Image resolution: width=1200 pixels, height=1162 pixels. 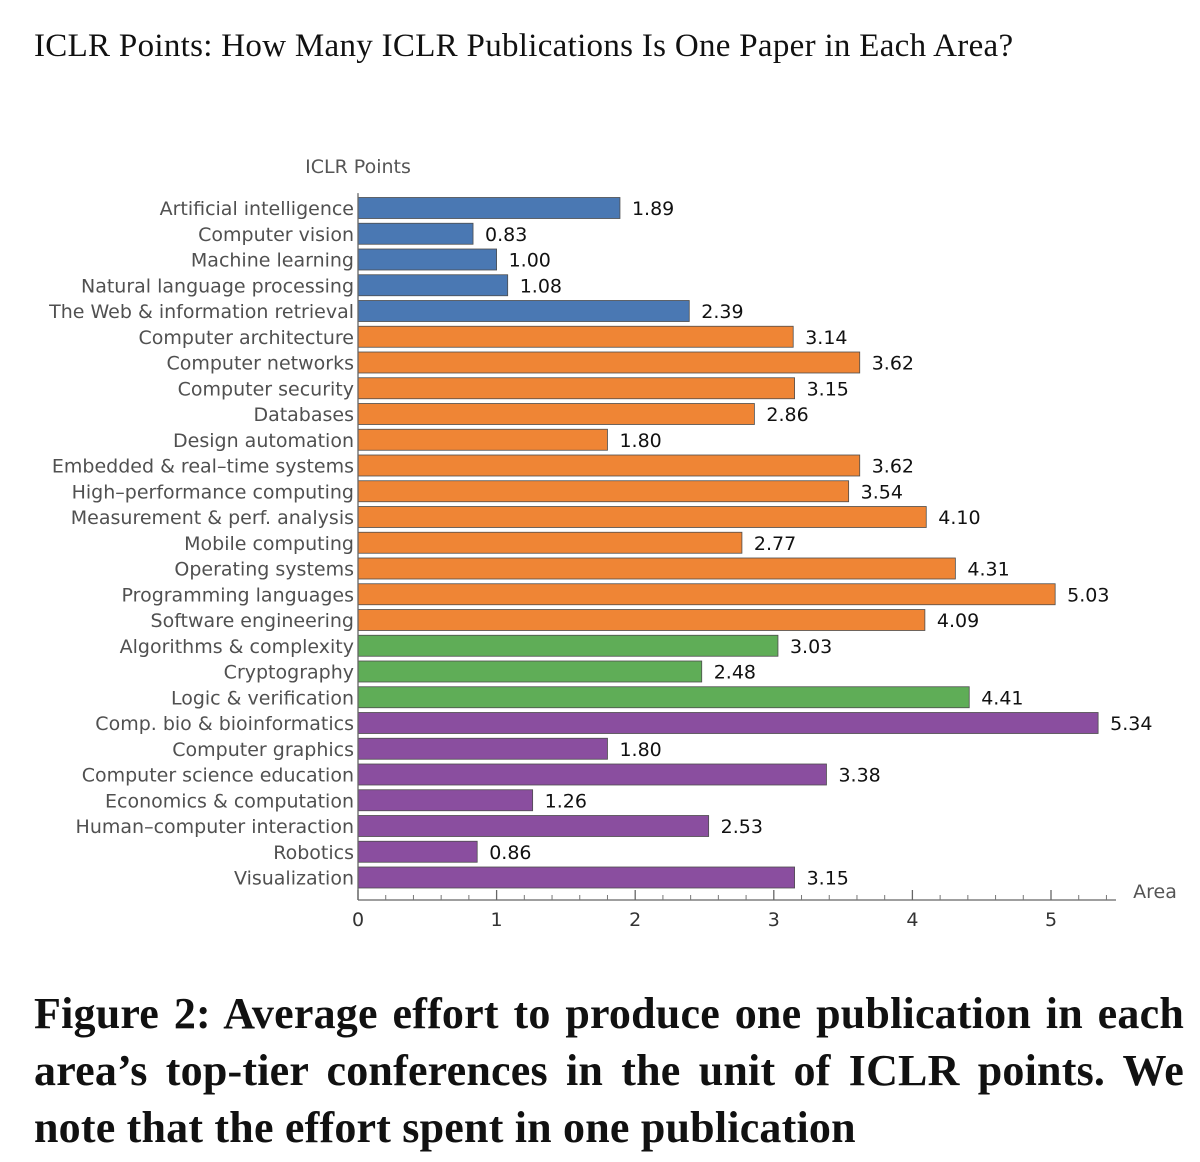 What do you see at coordinates (276, 235) in the screenshot?
I see `category-label: Computer vision` at bounding box center [276, 235].